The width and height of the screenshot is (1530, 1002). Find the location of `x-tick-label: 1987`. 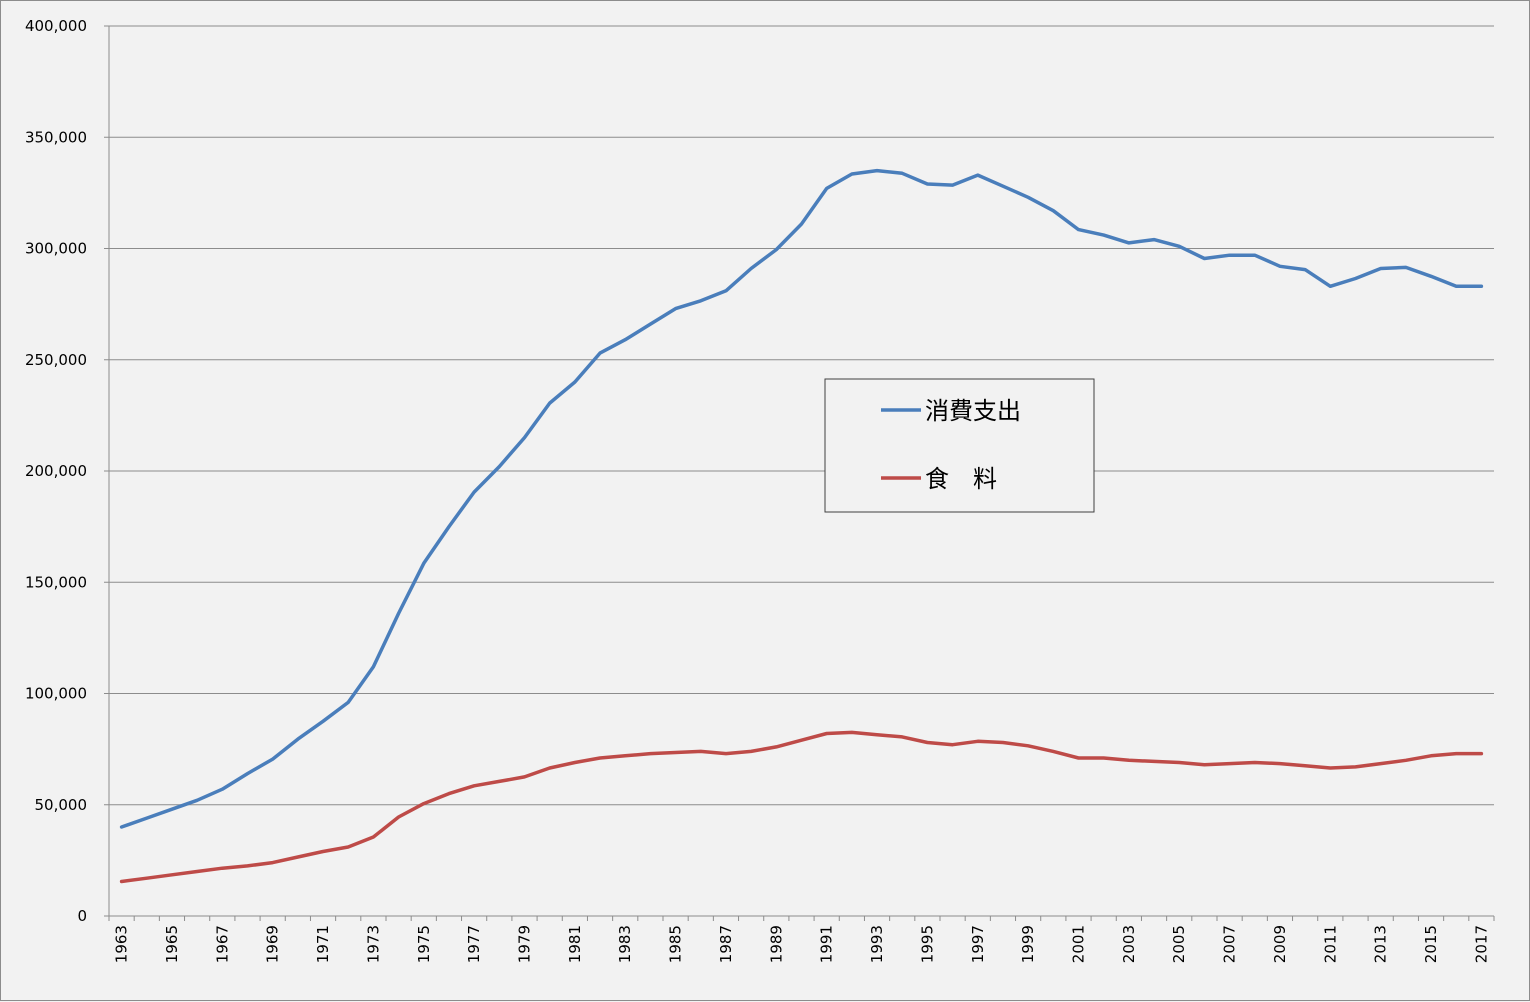

x-tick-label: 1987 is located at coordinates (726, 944).